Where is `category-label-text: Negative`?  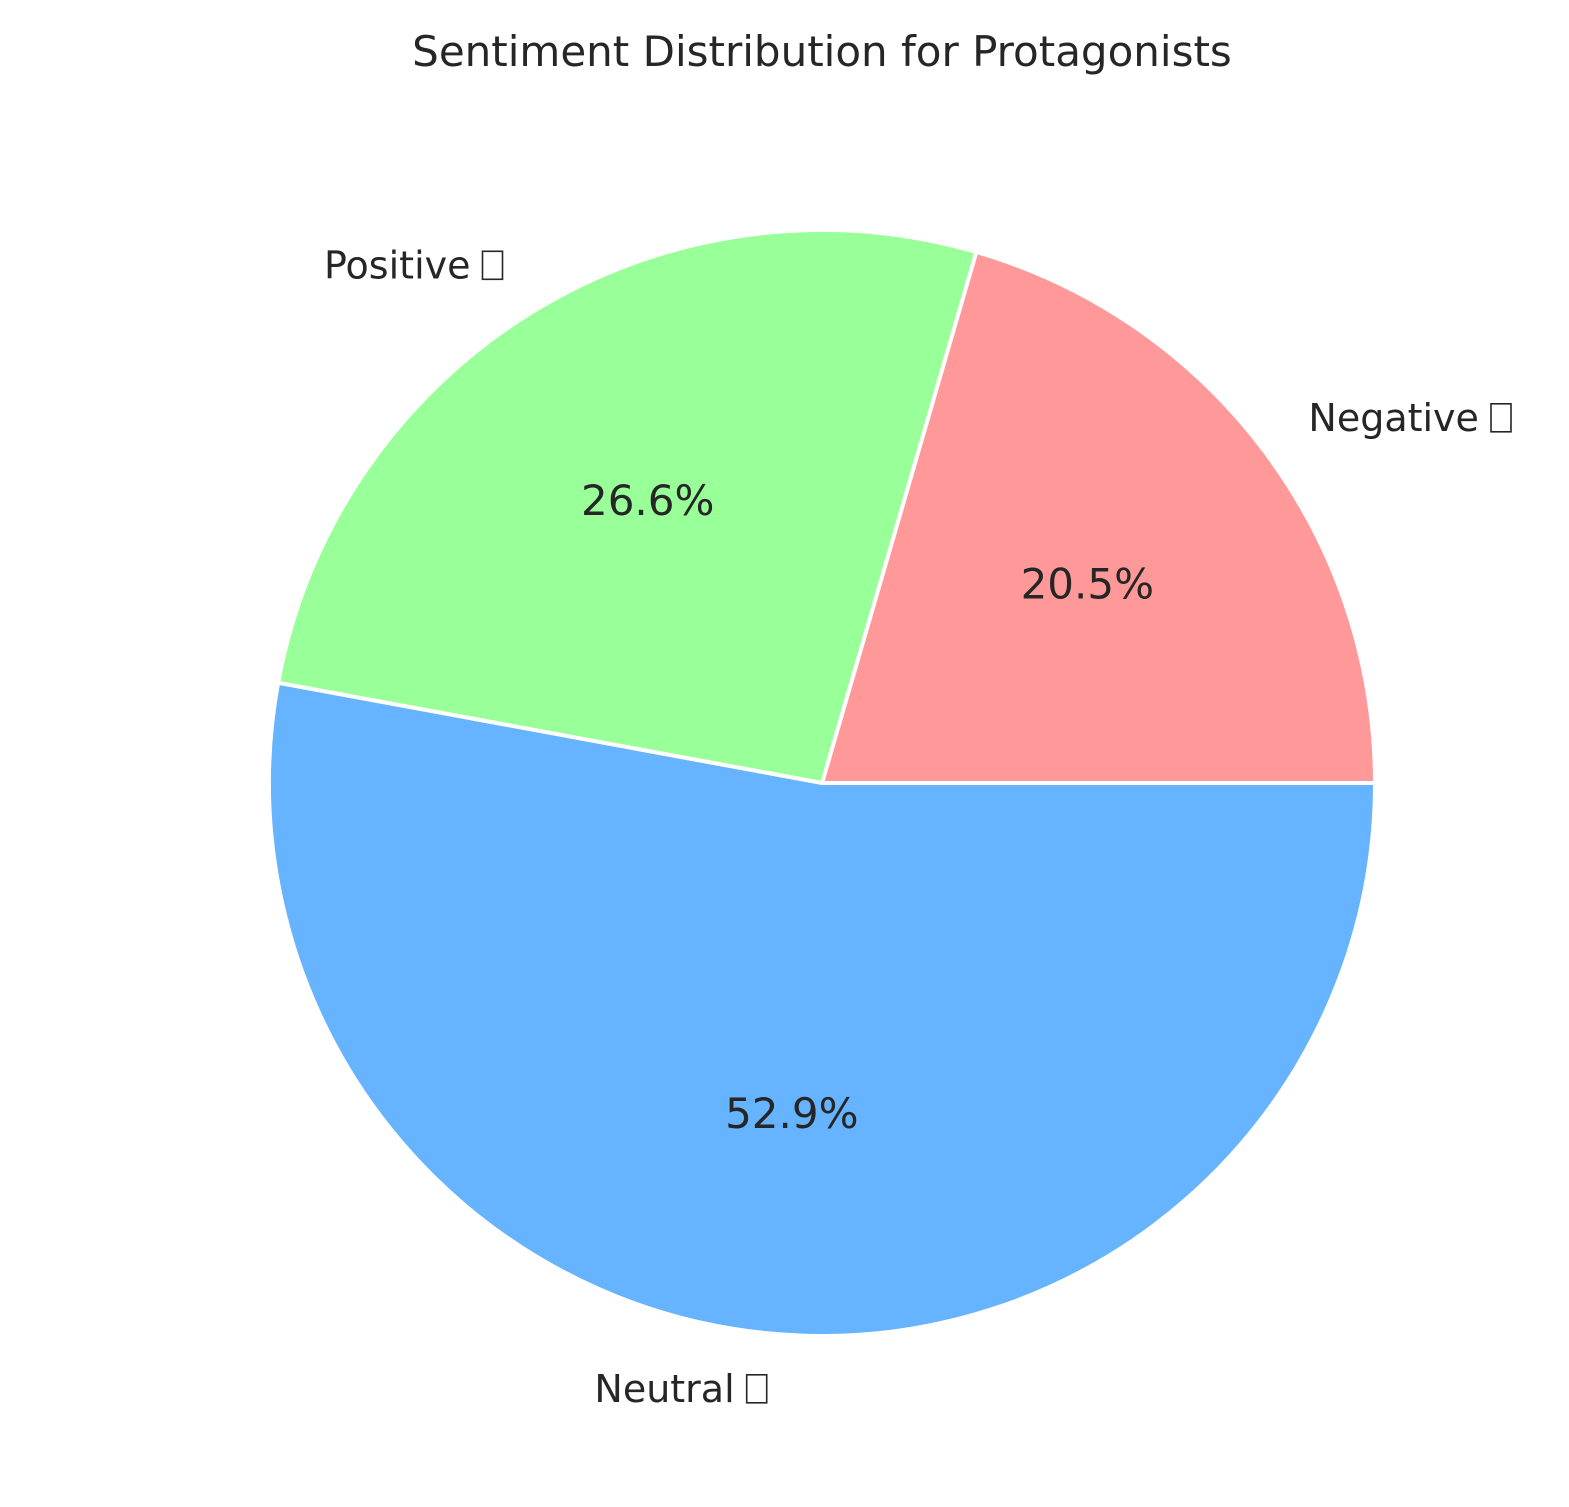
category-label-text: Negative is located at coordinates (1393, 418).